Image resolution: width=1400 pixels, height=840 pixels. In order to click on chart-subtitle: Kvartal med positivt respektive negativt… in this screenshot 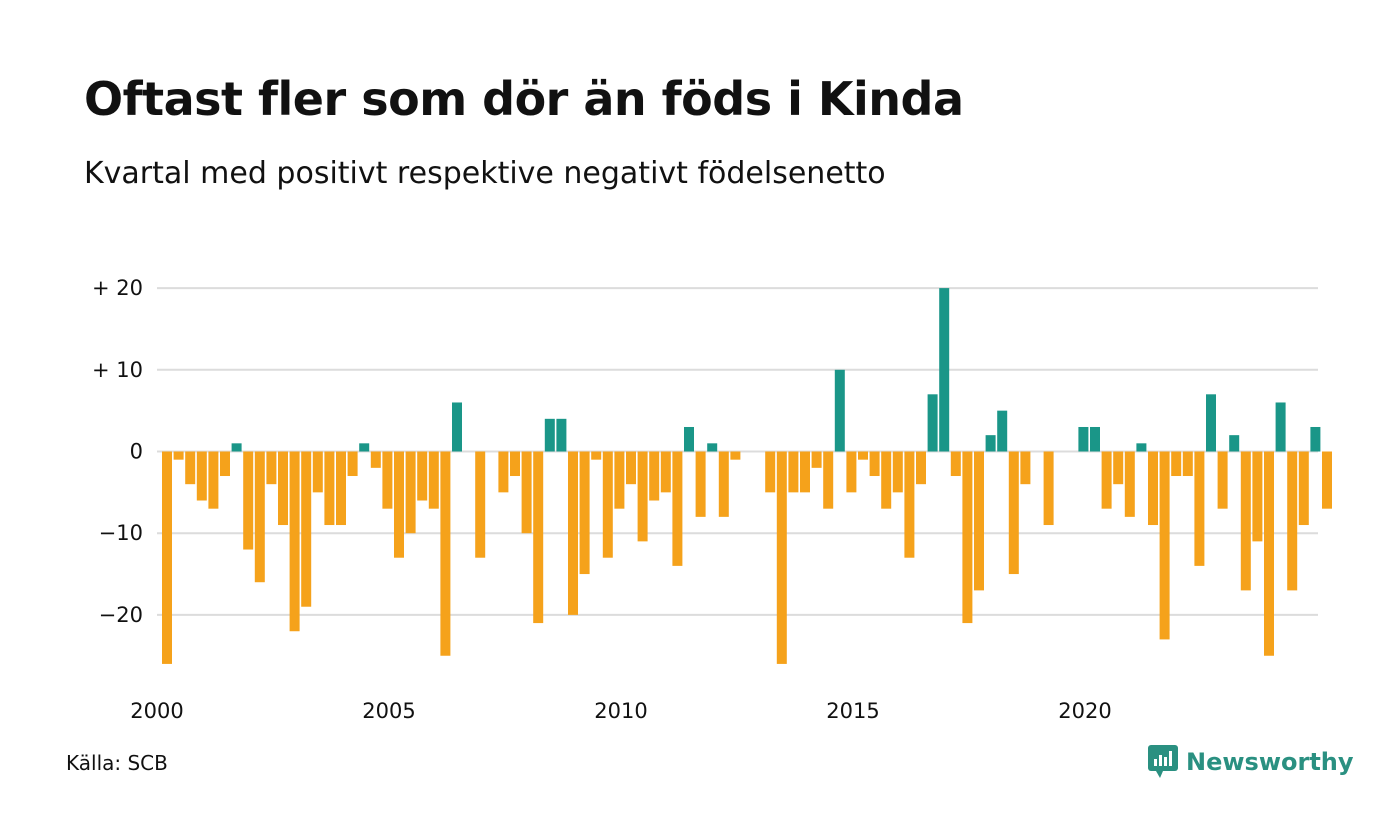, I will do `click(485, 173)`.